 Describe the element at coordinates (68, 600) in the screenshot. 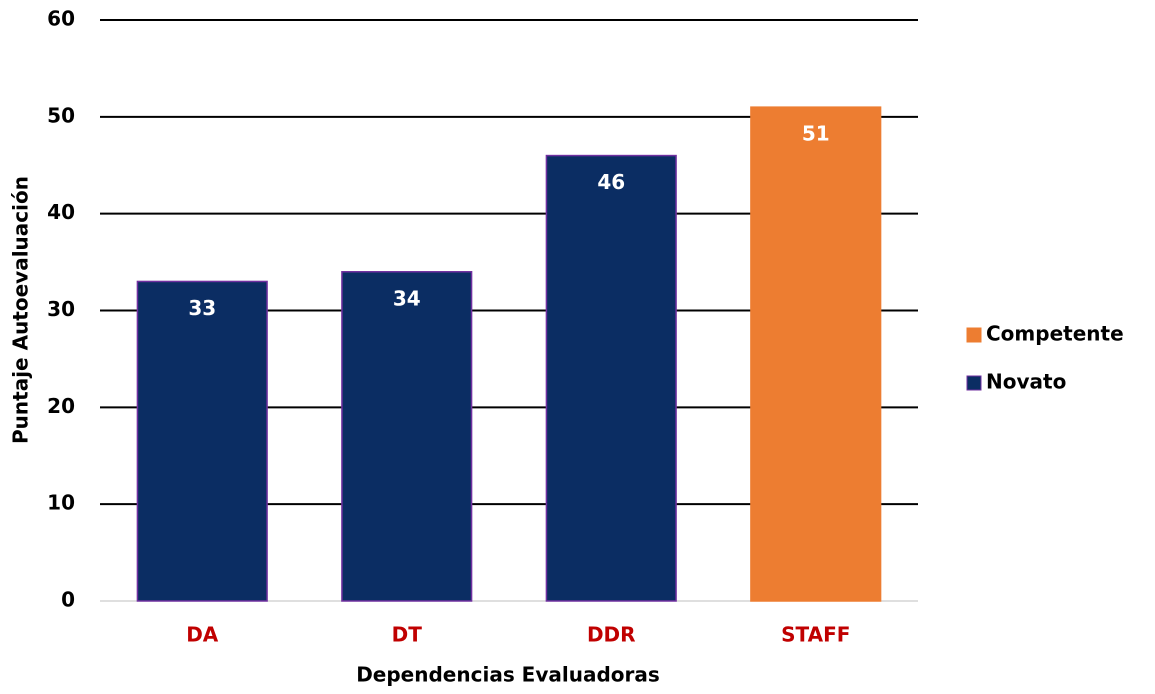

I see `y-tick-label: 0` at that location.